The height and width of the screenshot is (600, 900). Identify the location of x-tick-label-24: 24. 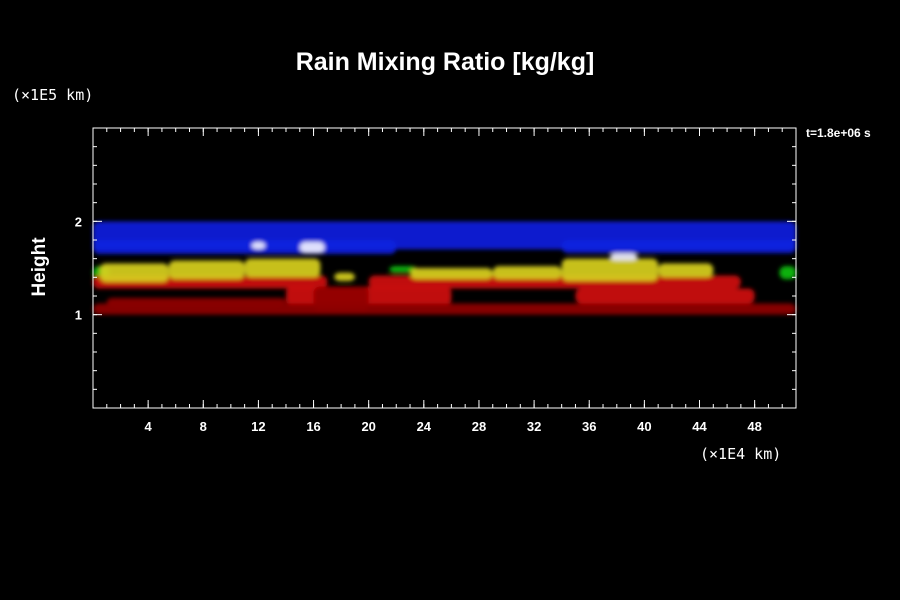
(424, 426).